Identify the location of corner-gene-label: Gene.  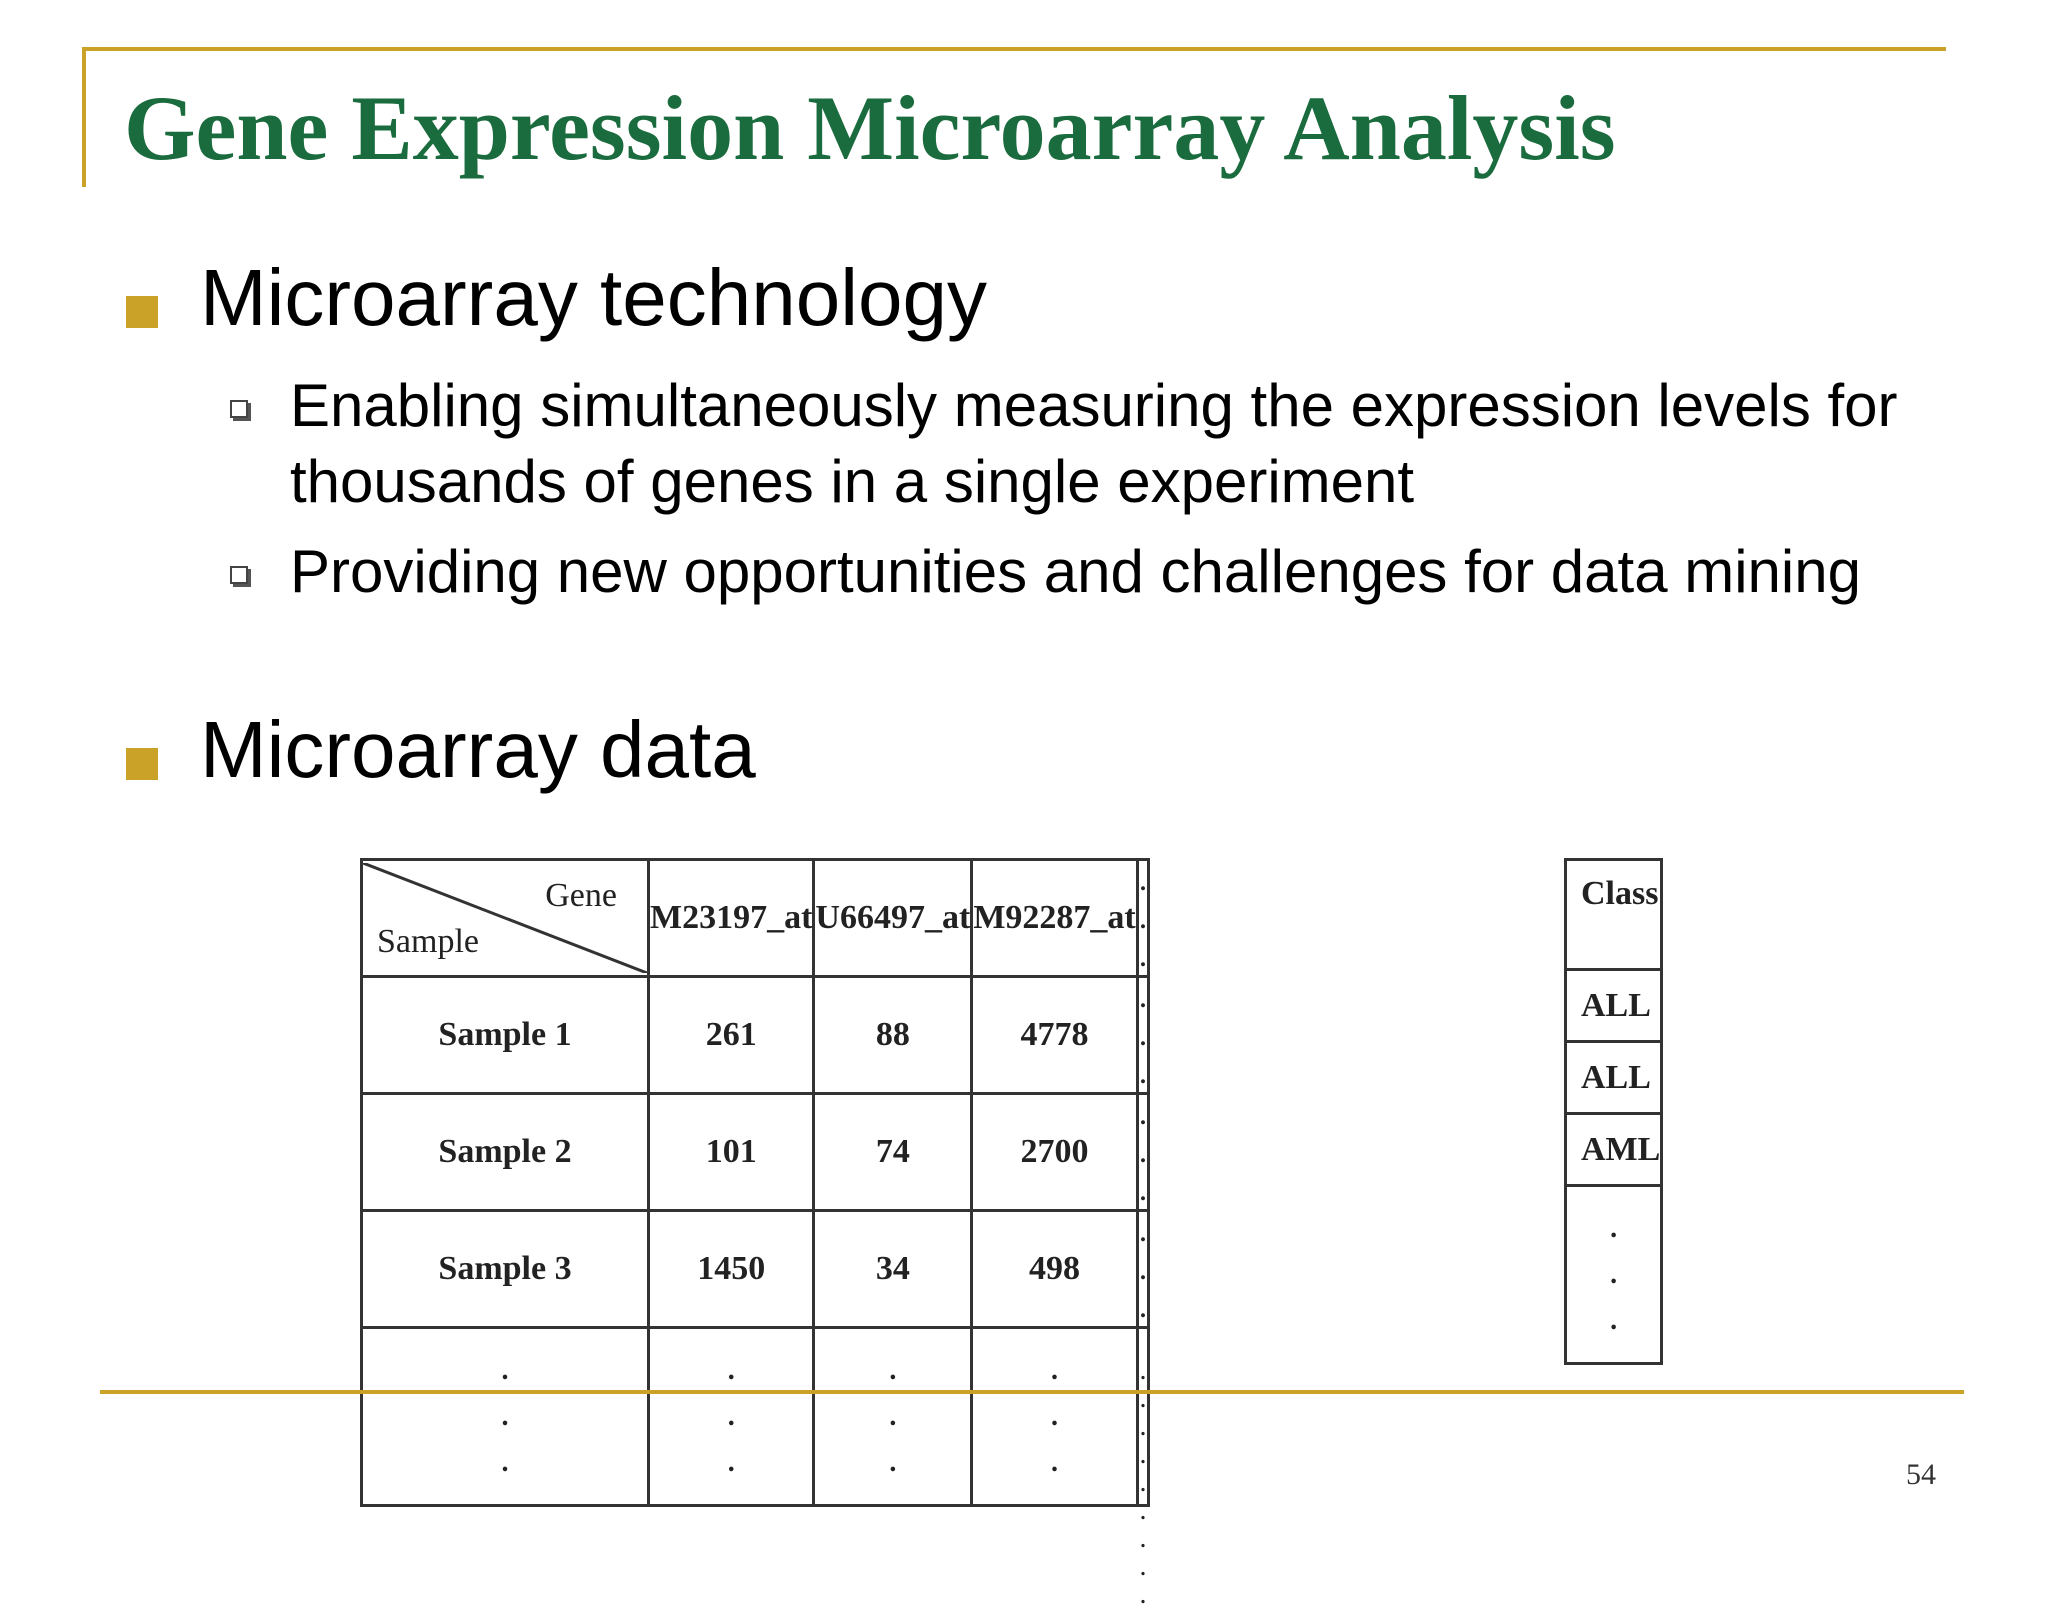
(581, 895).